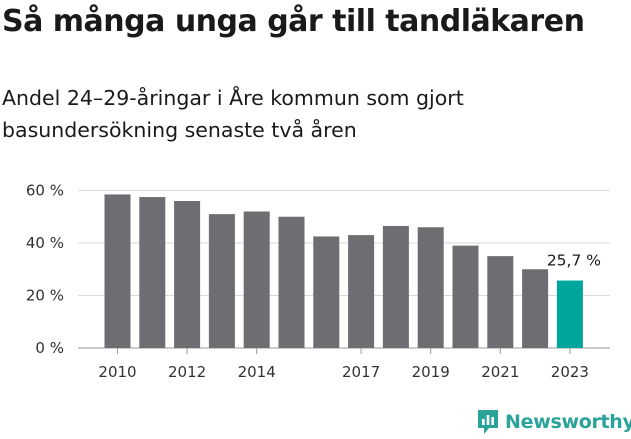  What do you see at coordinates (500, 372) in the screenshot?
I see `x-tick-label: 2021` at bounding box center [500, 372].